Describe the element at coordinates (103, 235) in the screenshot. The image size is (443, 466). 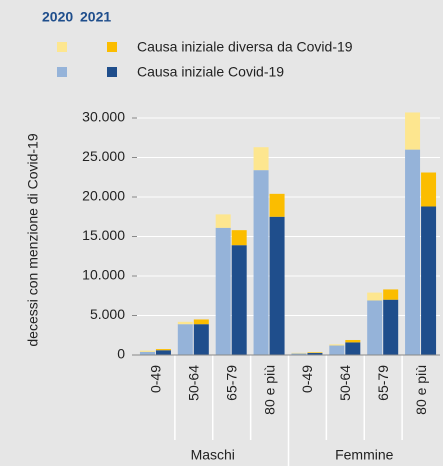
I see `y-tick-label: 15.000` at that location.